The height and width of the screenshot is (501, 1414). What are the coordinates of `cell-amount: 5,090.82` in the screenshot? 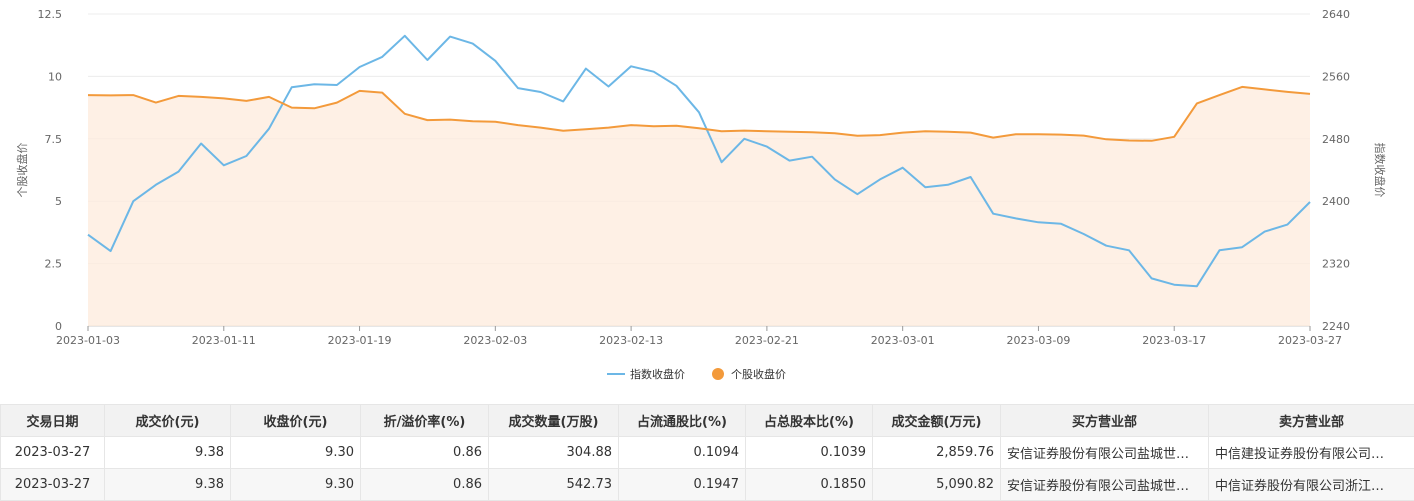 It's located at (937, 485).